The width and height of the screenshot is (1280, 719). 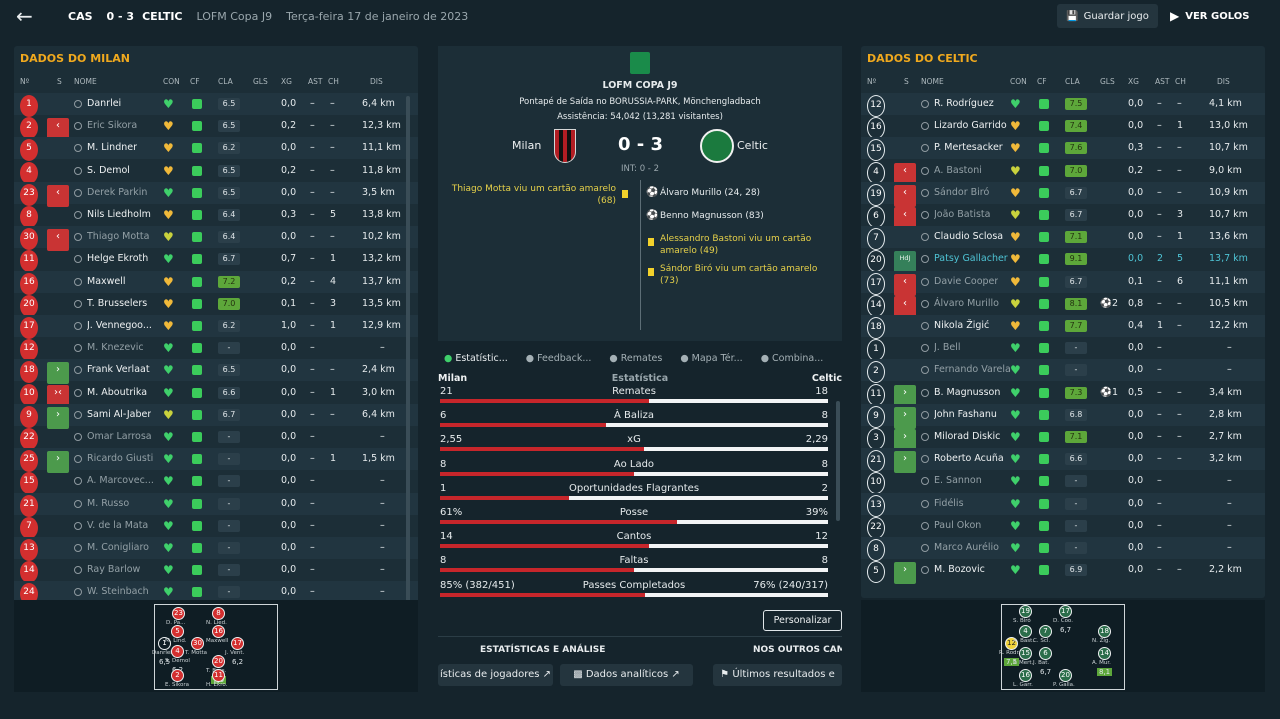 I want to click on table-row: 17 J. Vennegoo... ♥ 6.2 1,0 – 1 12,9 km, so click(x=216, y=327).